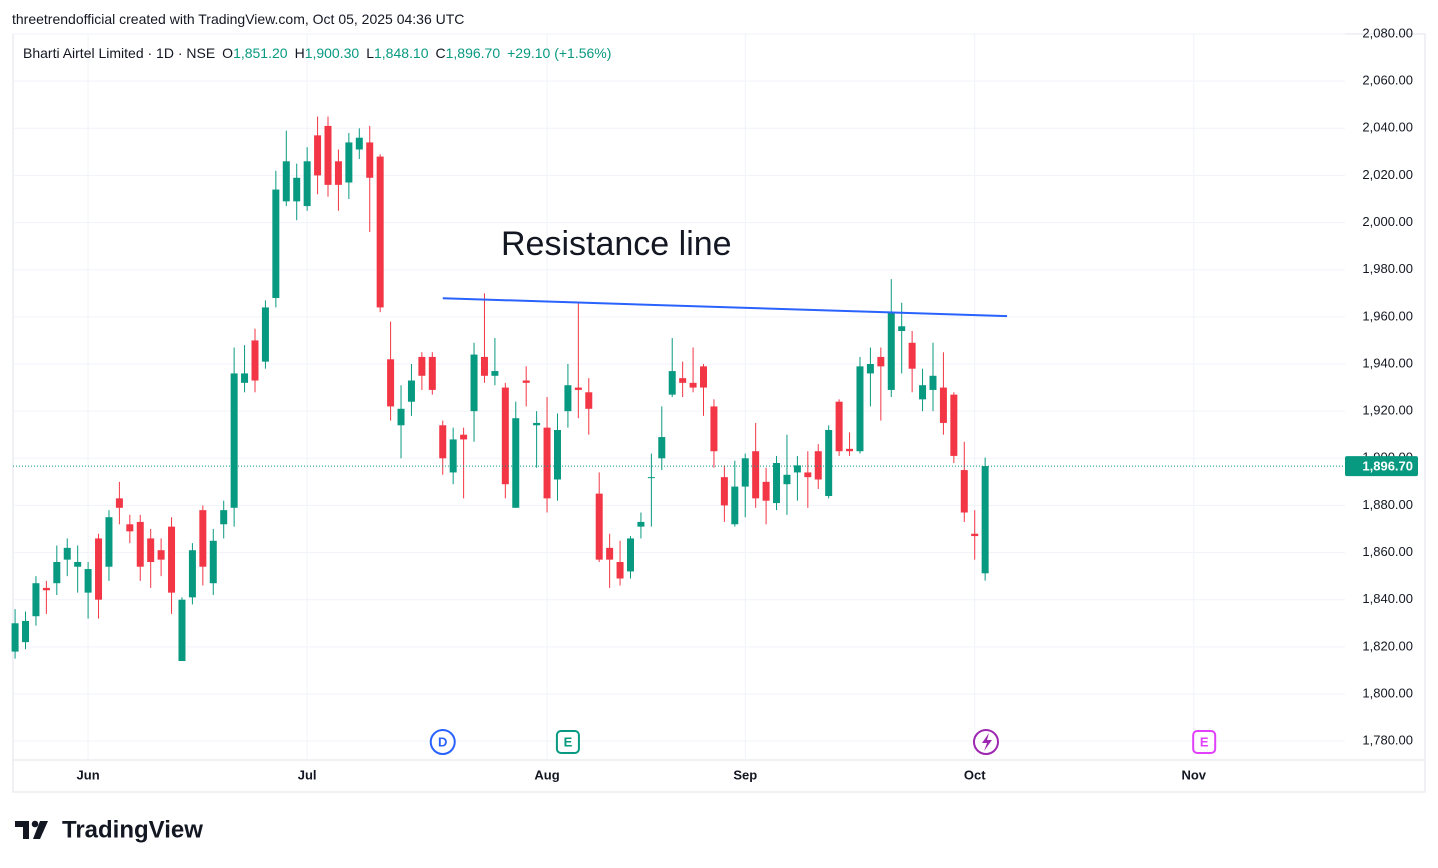 Image resolution: width=1438 pixels, height=868 pixels. What do you see at coordinates (440, 53) in the screenshot?
I see `ohlc-key: C` at bounding box center [440, 53].